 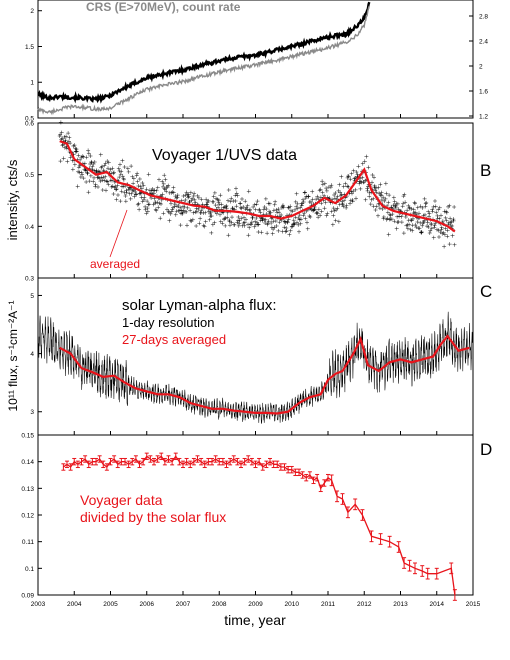 What do you see at coordinates (29, 279) in the screenshot?
I see `panel-b-y-tick-label: 0.3` at bounding box center [29, 279].